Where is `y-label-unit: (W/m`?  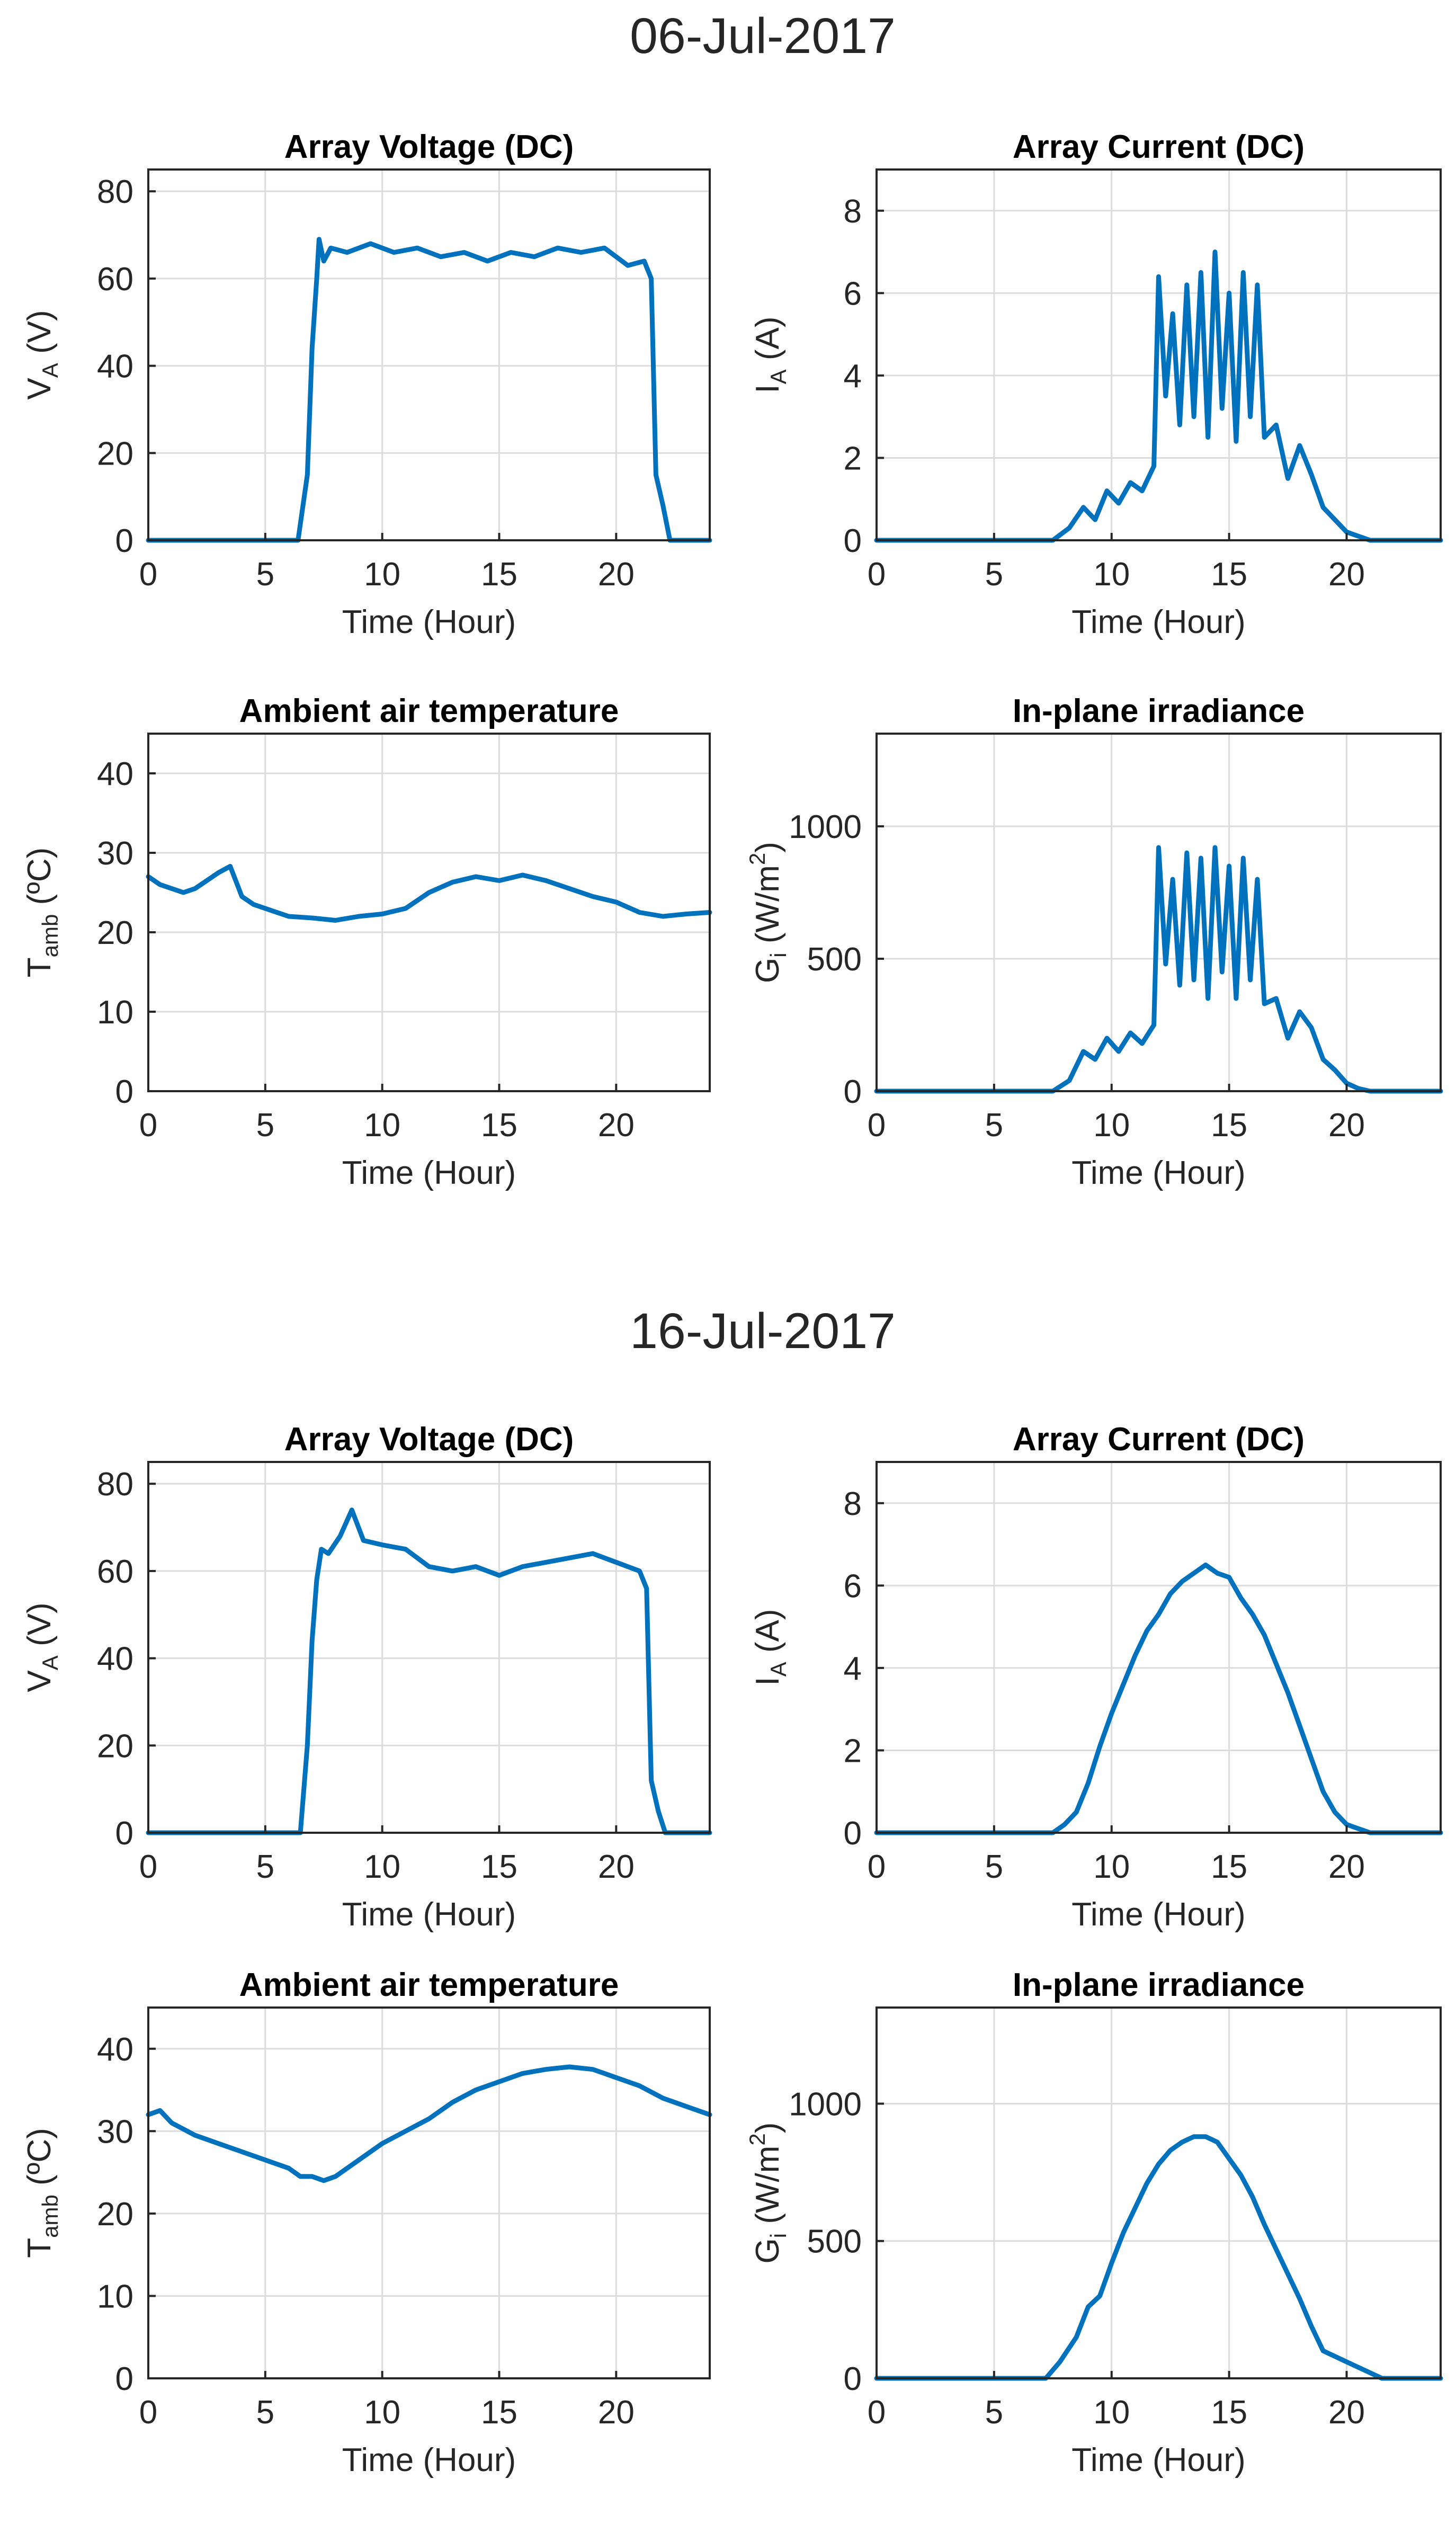 y-label-unit: (W/m is located at coordinates (767, 2190).